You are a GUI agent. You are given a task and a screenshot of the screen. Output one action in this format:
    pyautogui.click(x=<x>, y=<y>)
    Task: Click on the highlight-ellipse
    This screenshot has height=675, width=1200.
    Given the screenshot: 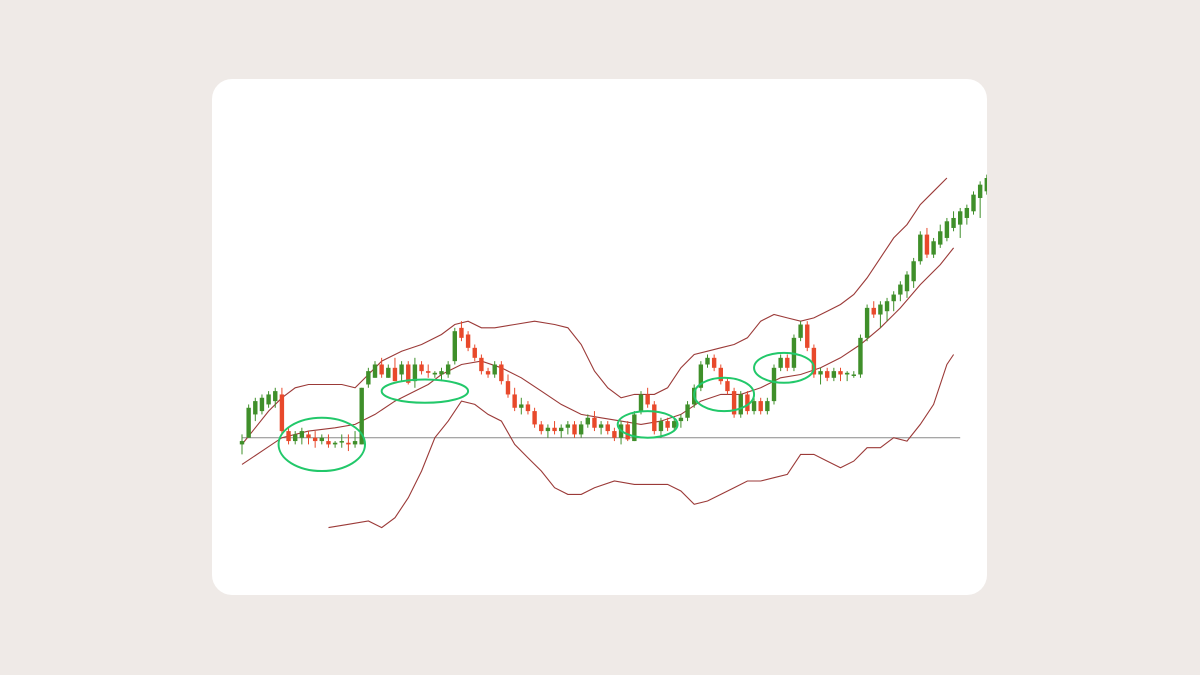 What is the action you would take?
    pyautogui.click(x=322, y=444)
    